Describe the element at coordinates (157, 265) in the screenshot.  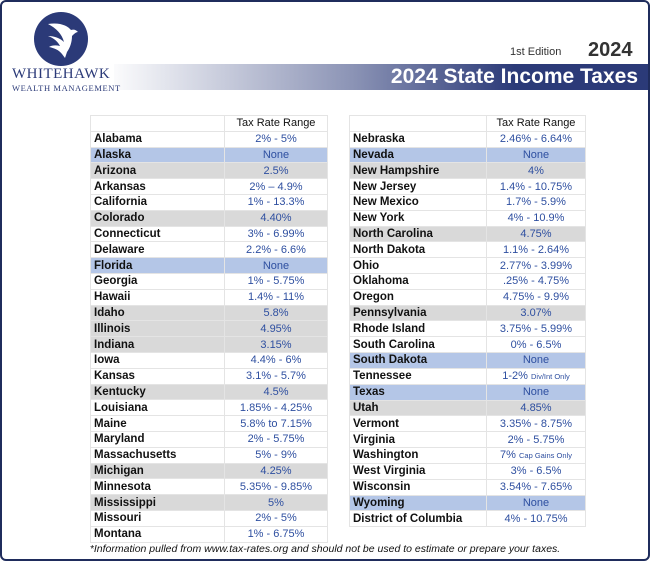
I see `state-name: Florida` at that location.